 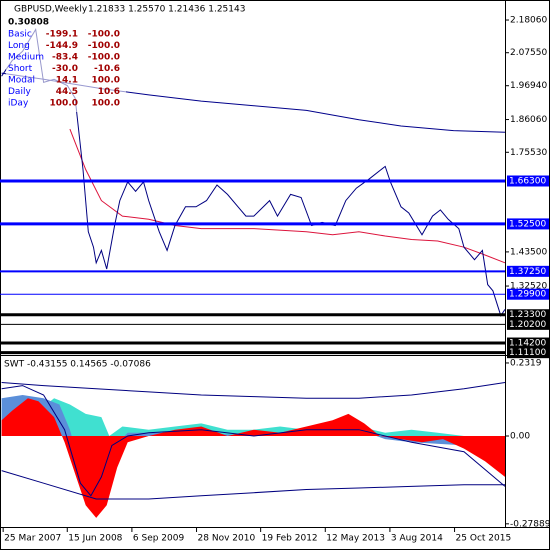 I want to click on info-number: -30.0, so click(x=65, y=69).